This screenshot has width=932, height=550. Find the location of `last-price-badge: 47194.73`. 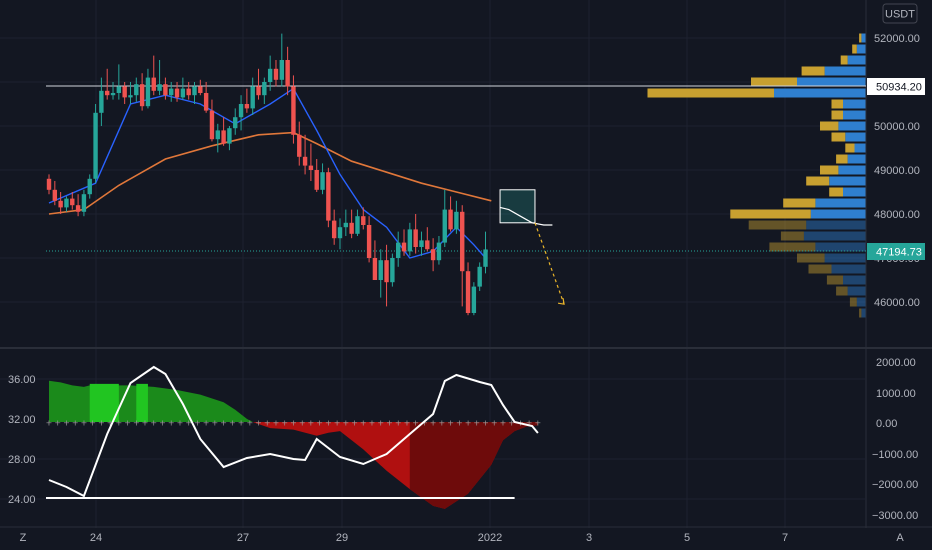

last-price-badge: 47194.73 is located at coordinates (896, 251).